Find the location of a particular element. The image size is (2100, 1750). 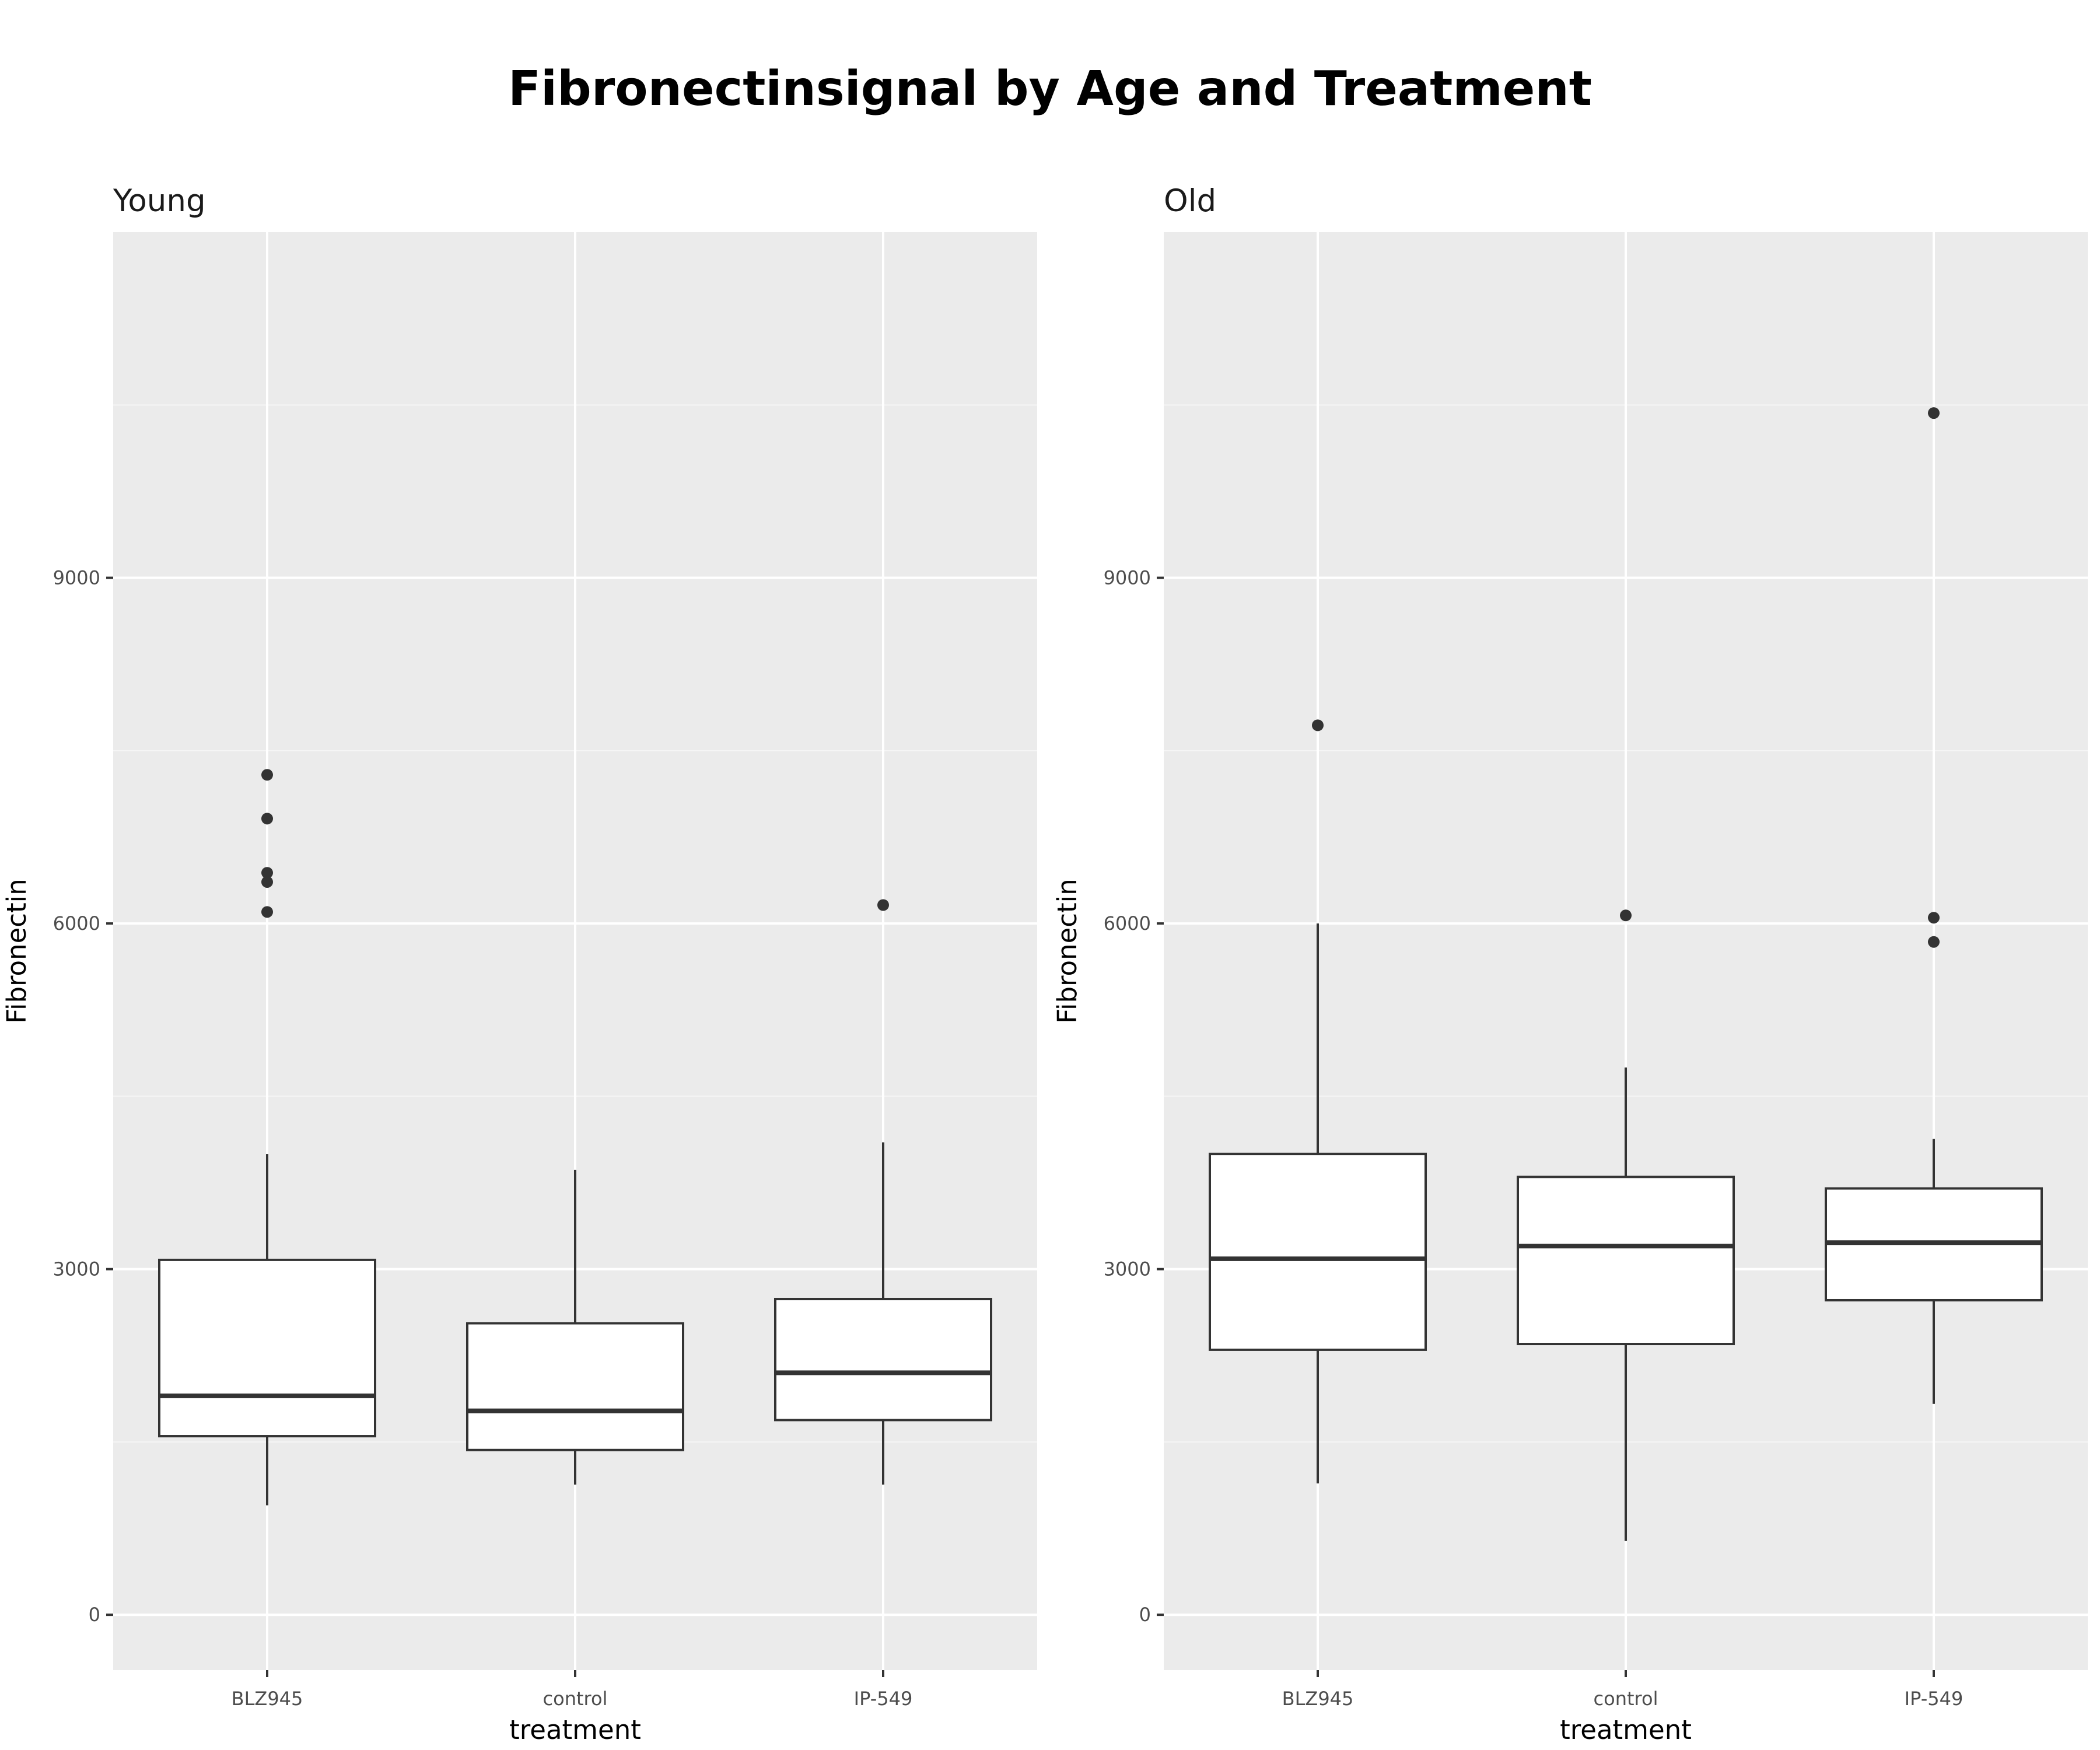

chart-title: Fibronectinsignal by Age and Treatment is located at coordinates (1050, 89).